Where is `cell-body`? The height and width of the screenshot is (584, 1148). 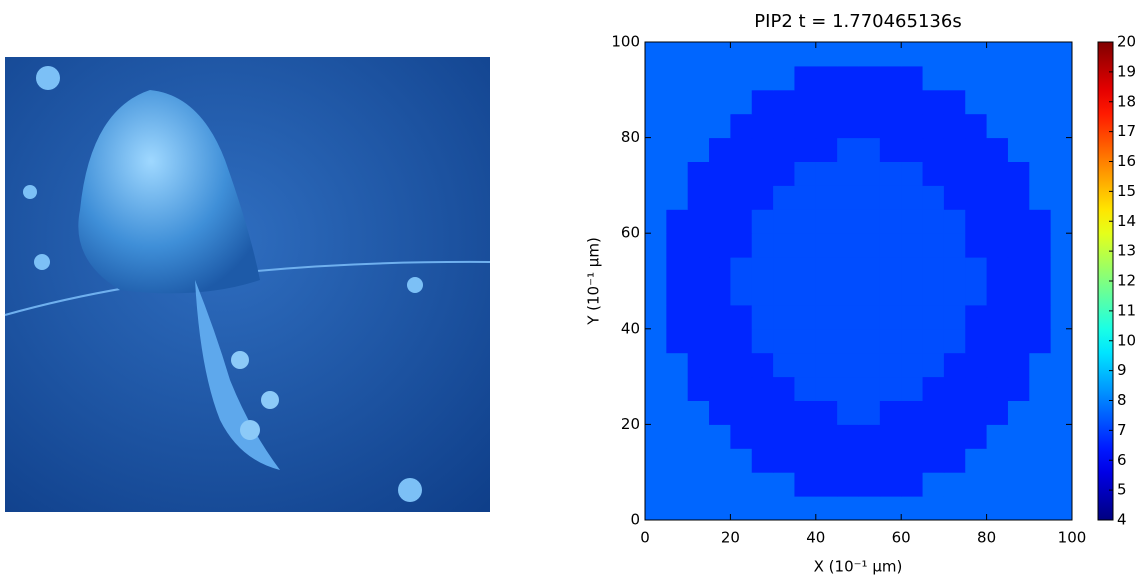
cell-body is located at coordinates (169, 192).